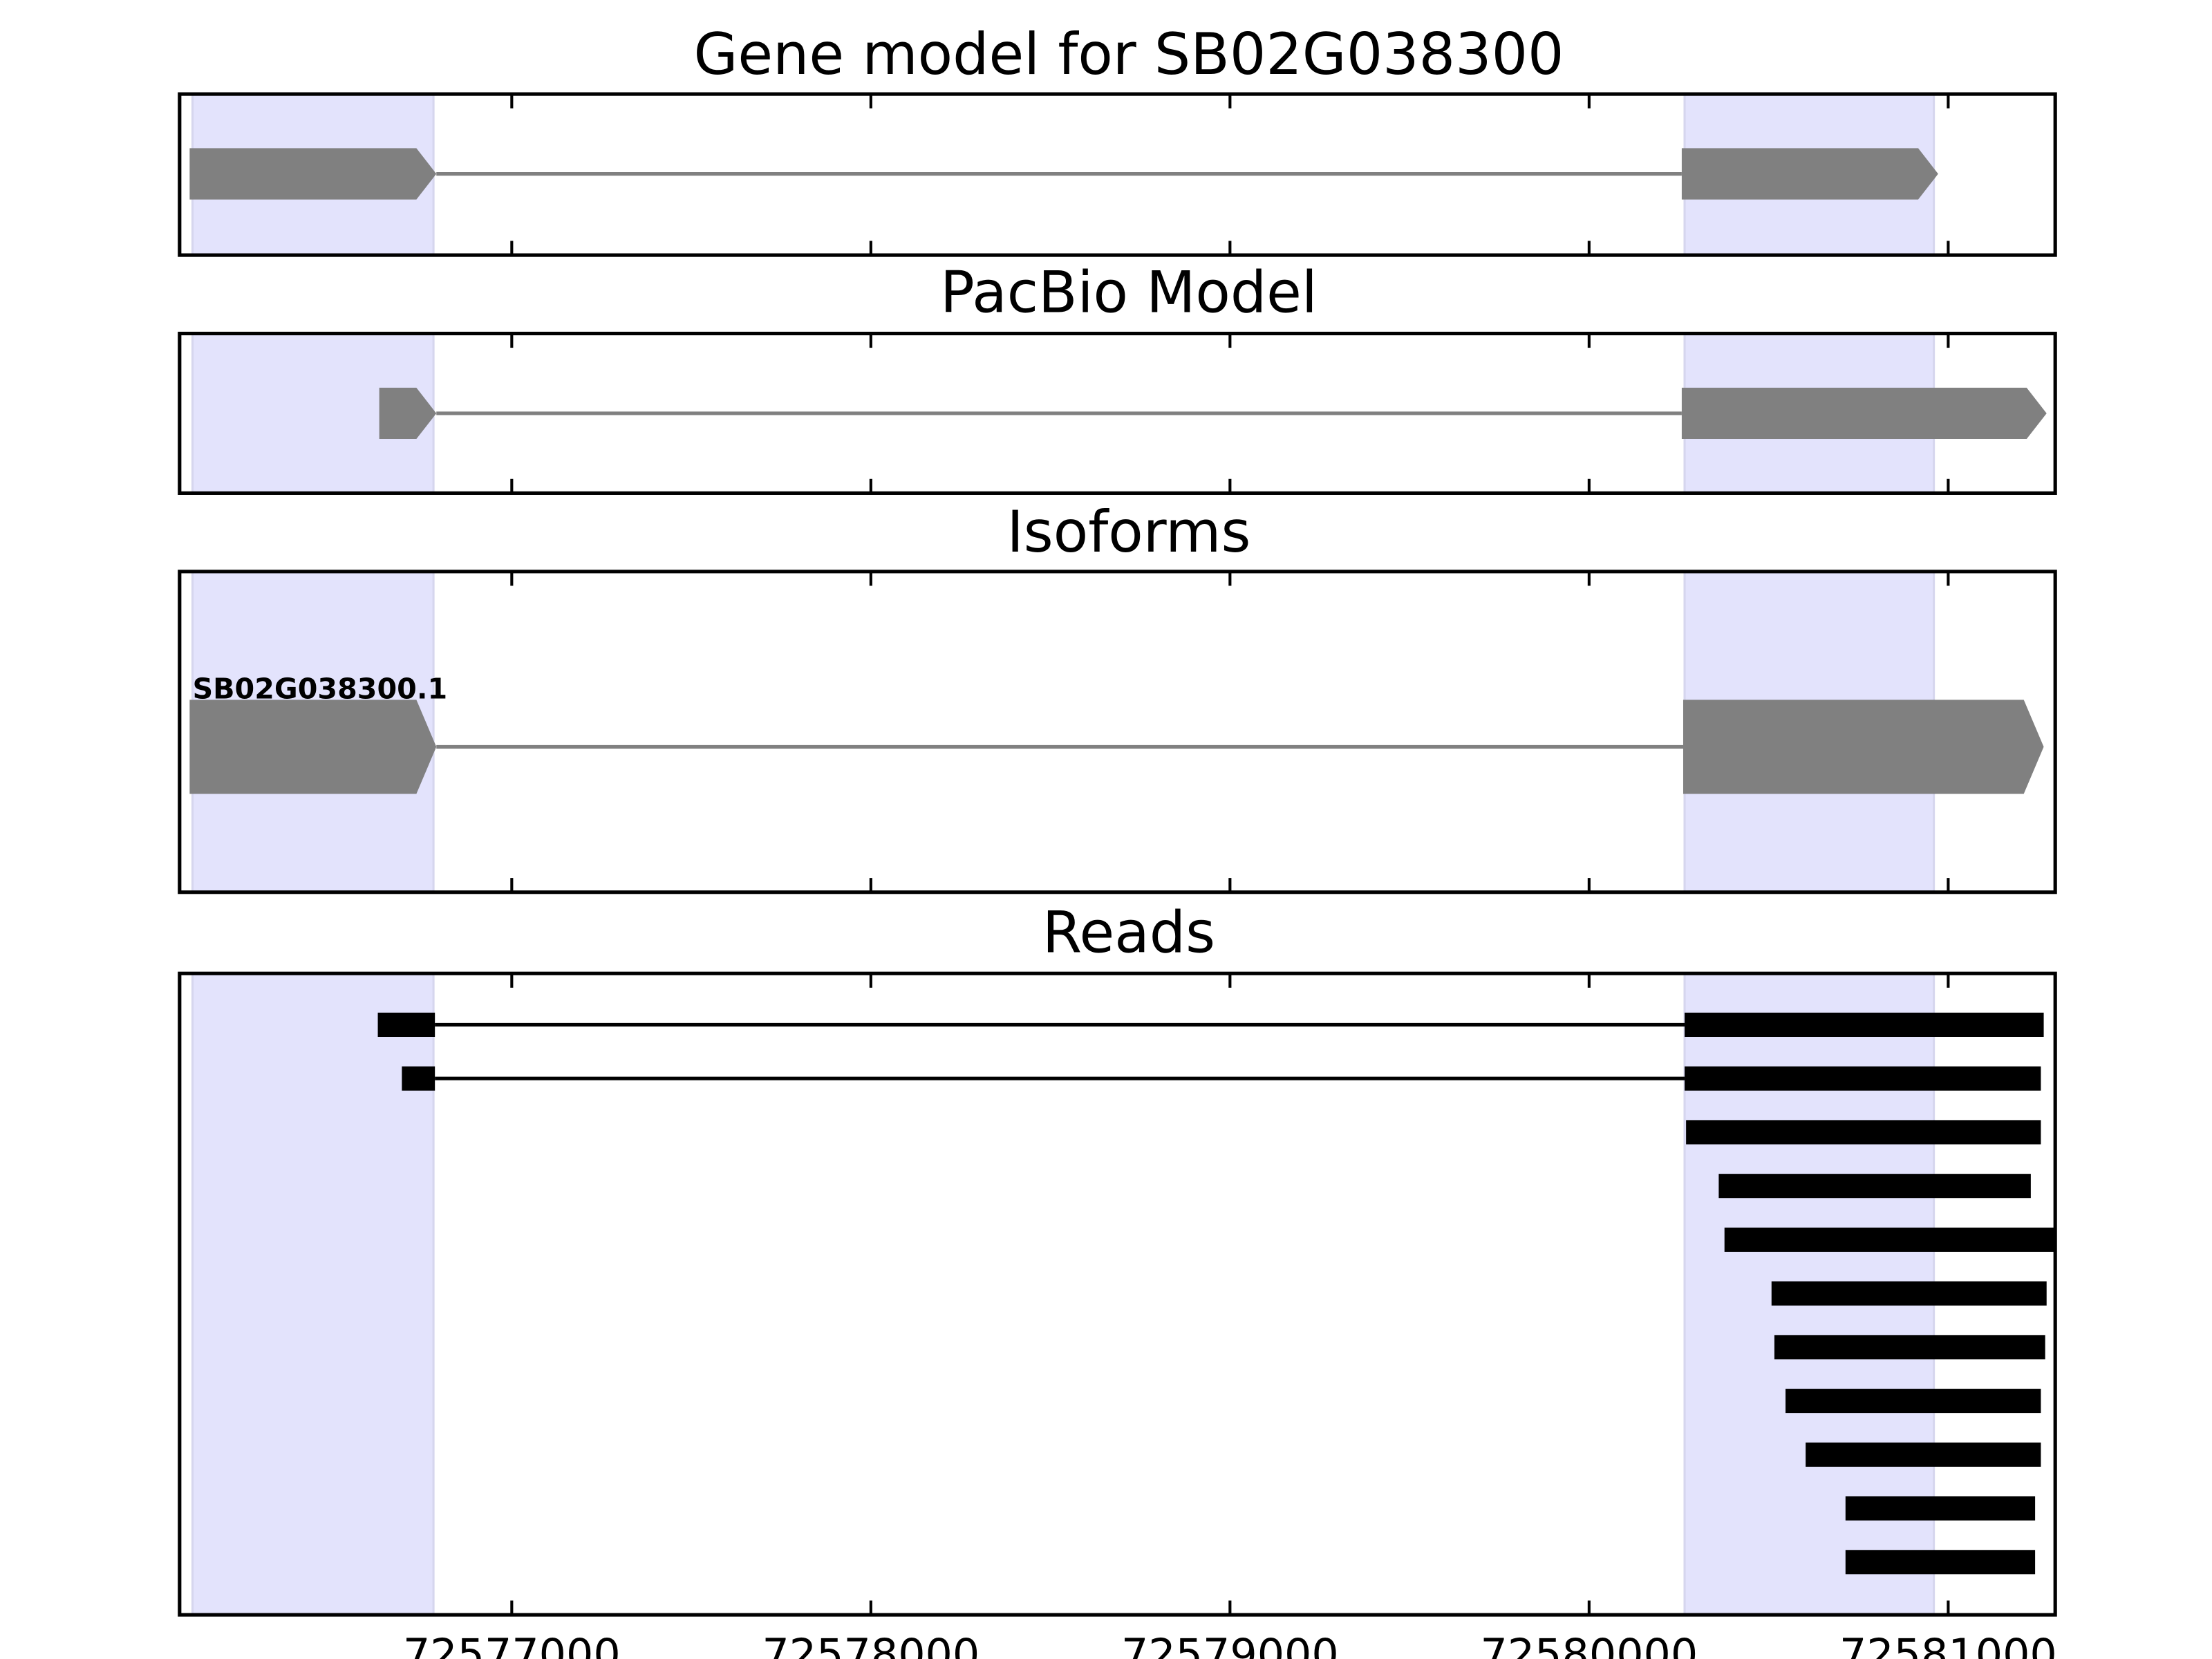 The height and width of the screenshot is (1659, 2212). Describe the element at coordinates (871, 1644) in the screenshot. I see `x-tick-label: 72578000` at that location.